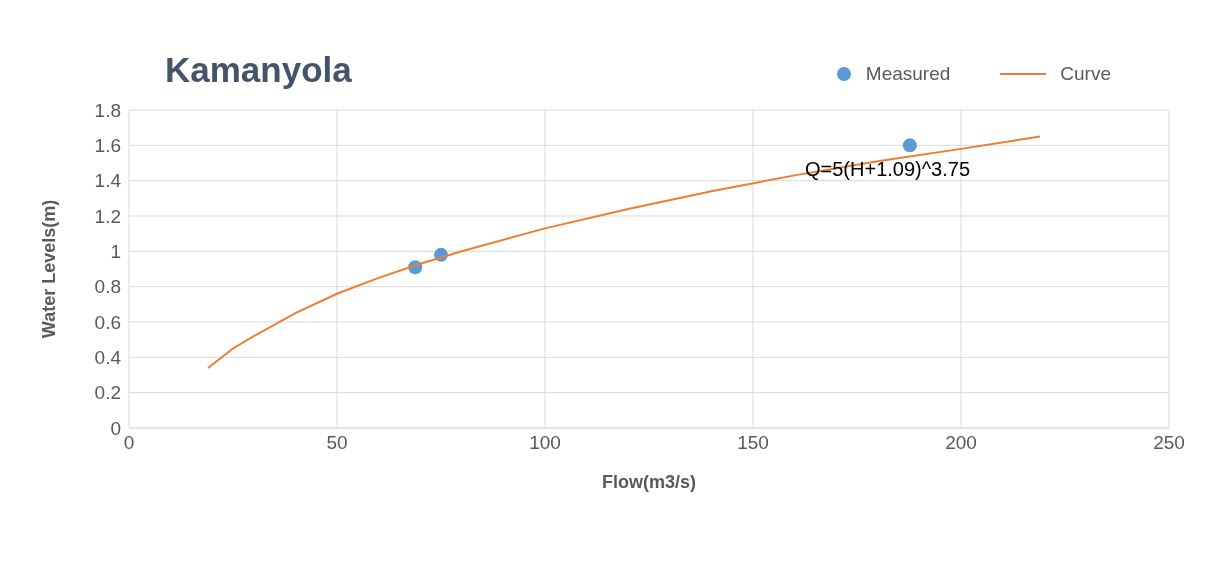 This screenshot has width=1209, height=578. Describe the element at coordinates (1085, 74) in the screenshot. I see `legend-label: Curve` at that location.